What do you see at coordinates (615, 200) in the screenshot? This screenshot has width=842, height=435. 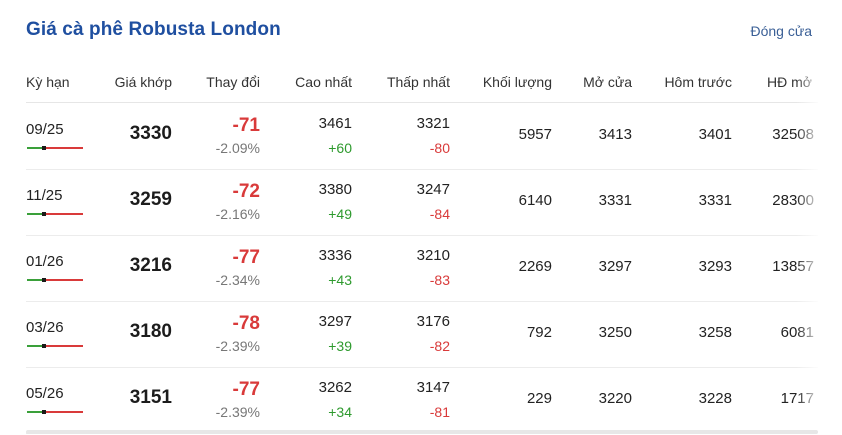 I see `open-price: 3331` at bounding box center [615, 200].